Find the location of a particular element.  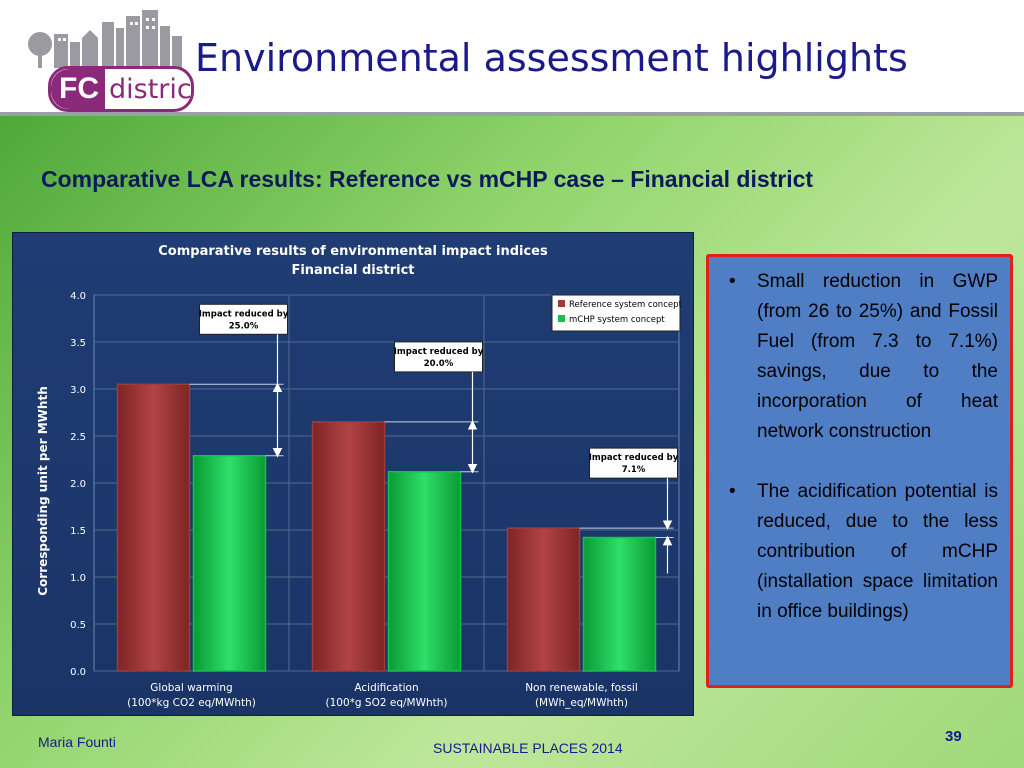

y-tick-label: 2.0 is located at coordinates (78, 484).